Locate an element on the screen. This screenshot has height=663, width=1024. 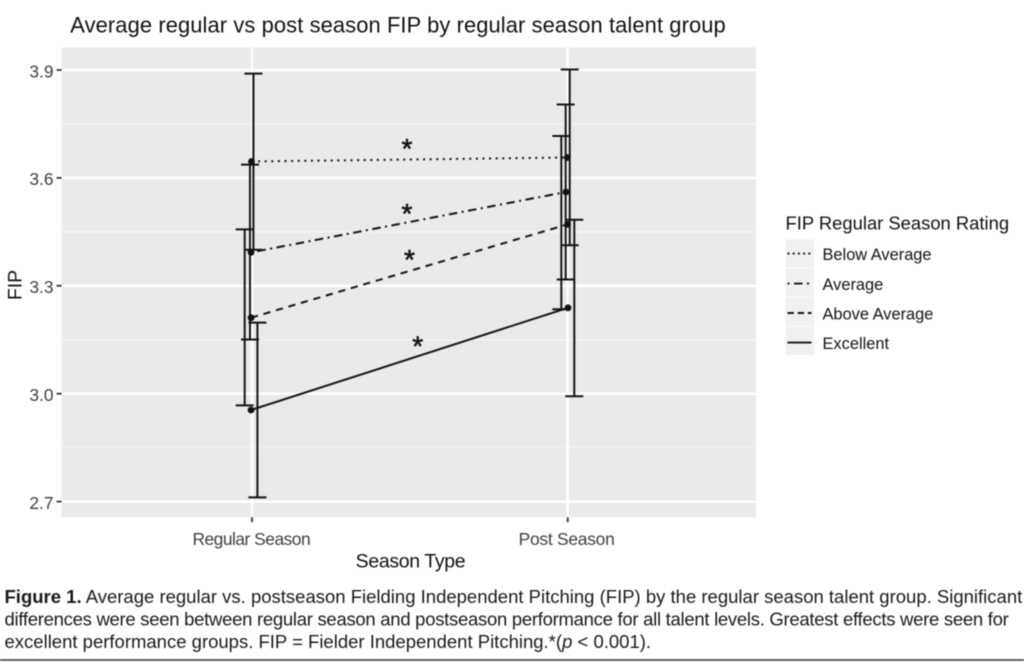
svg-text: FIP Regular Season Rating is located at coordinates (898, 223).